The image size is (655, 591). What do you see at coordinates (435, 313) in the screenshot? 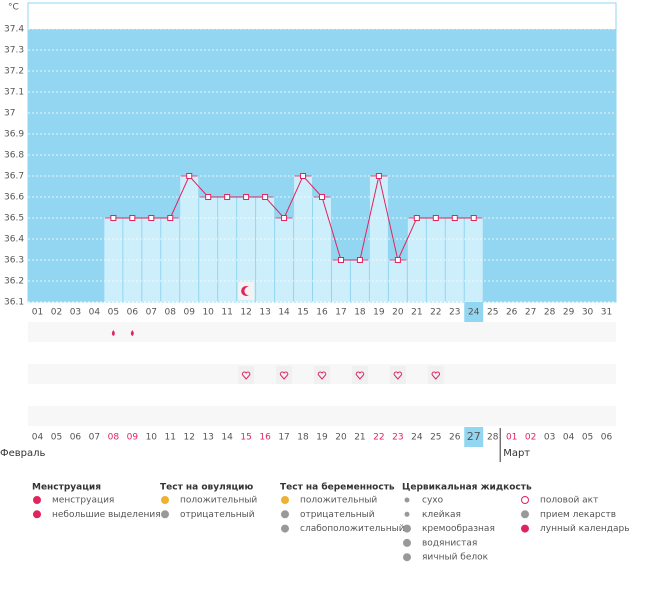
I see `x-tick-label: 22` at bounding box center [435, 313].